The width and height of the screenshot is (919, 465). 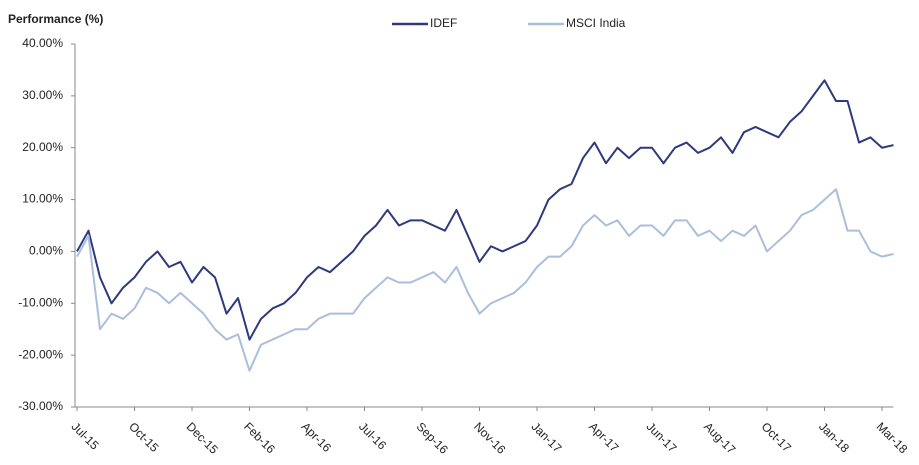 I want to click on x-tick-label: Jul-16, so click(x=372, y=435).